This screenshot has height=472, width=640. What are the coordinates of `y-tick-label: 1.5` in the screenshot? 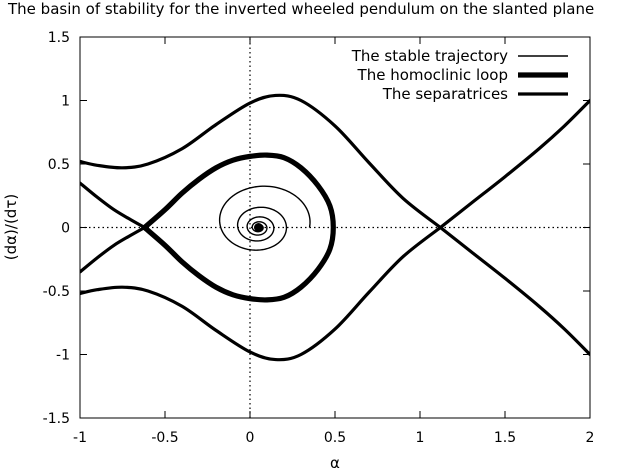 It's located at (59, 38).